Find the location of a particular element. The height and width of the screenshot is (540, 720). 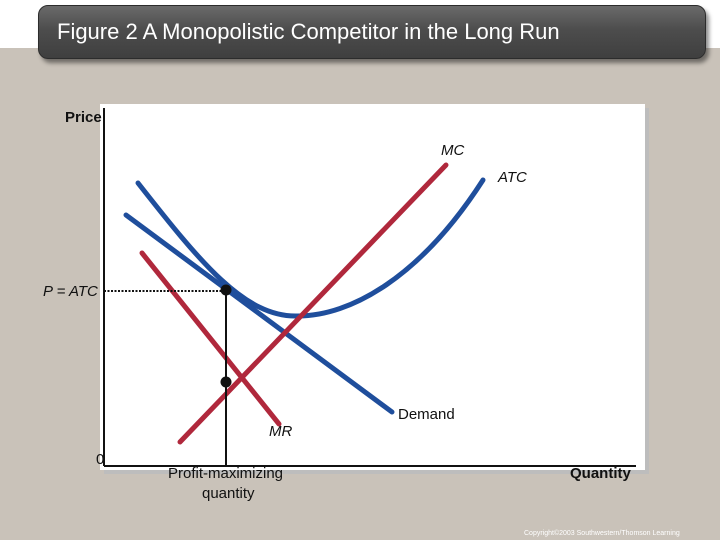

atc-label: ATC is located at coordinates (512, 177).